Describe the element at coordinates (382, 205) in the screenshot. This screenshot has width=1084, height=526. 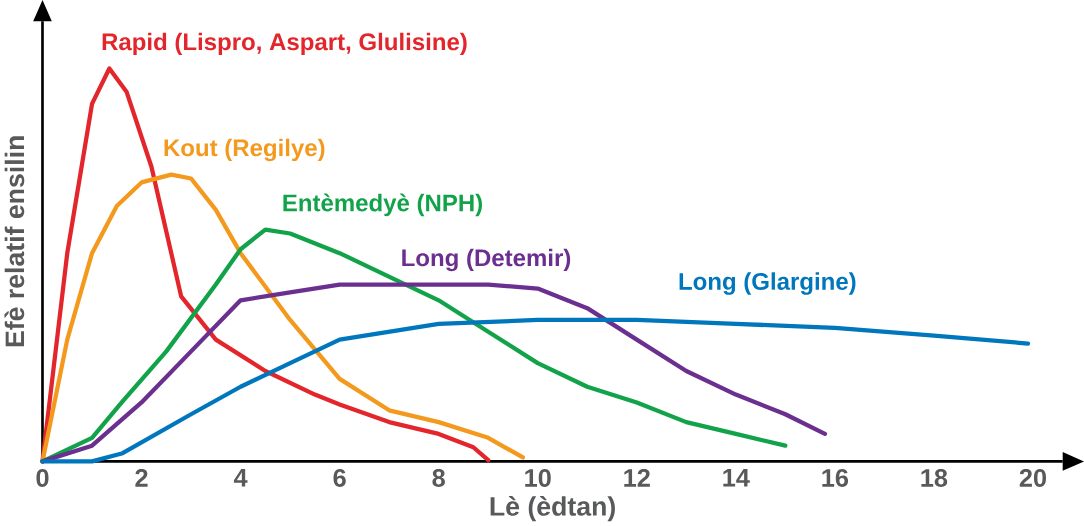
I see `series-label: Entèmedyè (NPH)` at that location.